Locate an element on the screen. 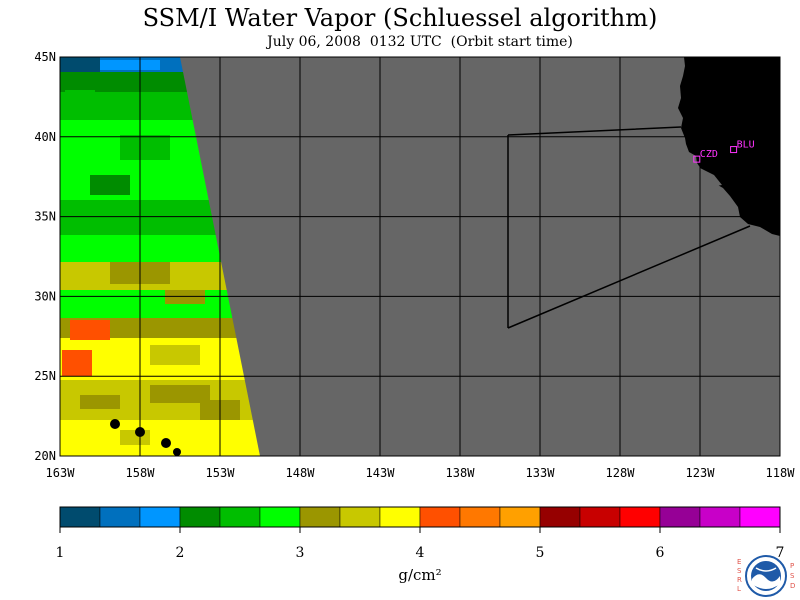  domain-boundary is located at coordinates (629, 227).